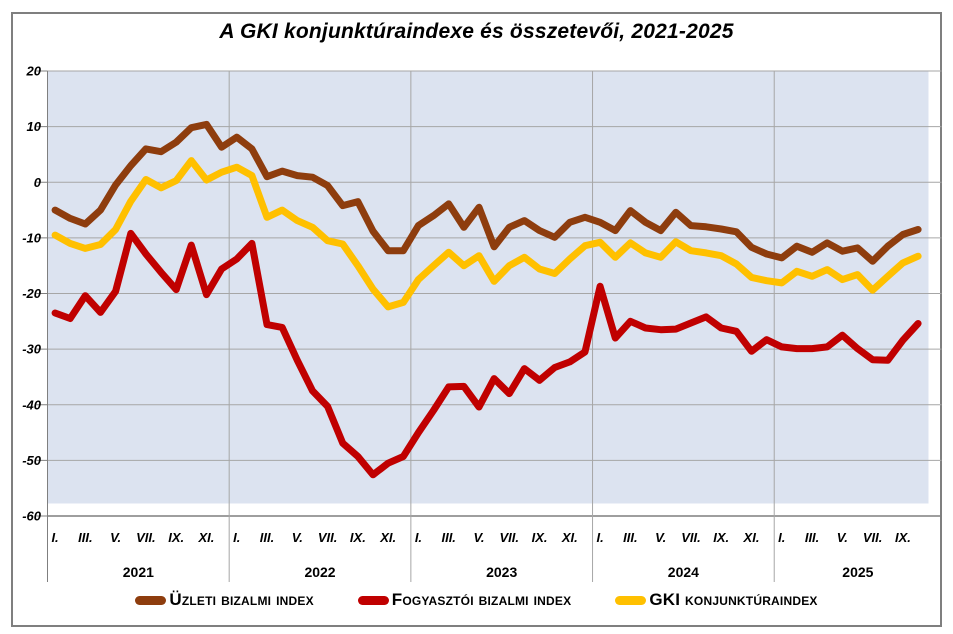 This screenshot has width=953, height=634. Describe the element at coordinates (32, 404) in the screenshot. I see `svg-text: -40` at that location.